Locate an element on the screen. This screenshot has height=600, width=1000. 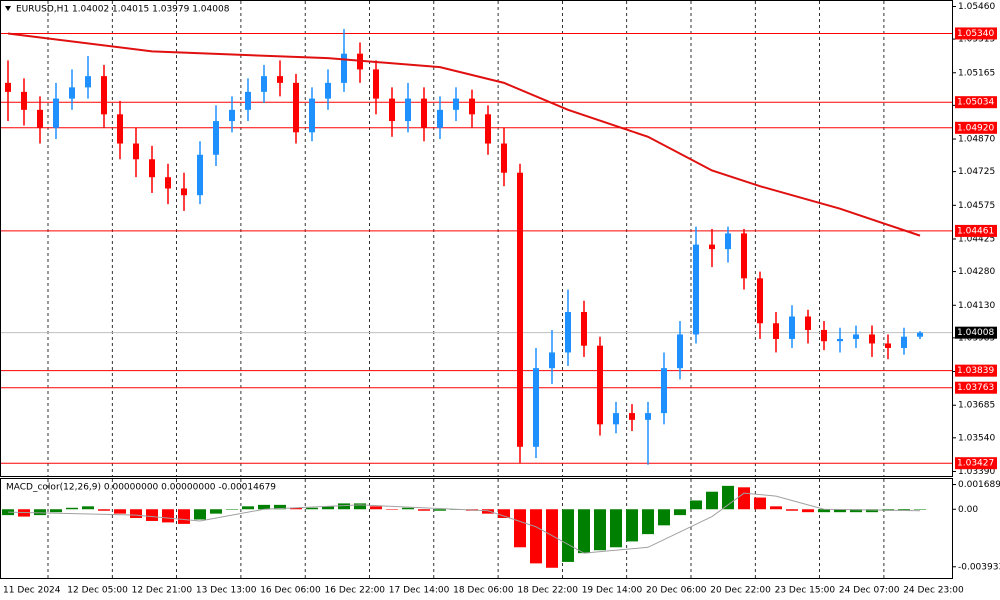
x-tick-label: 24 Dec 23:00 is located at coordinates (933, 591).